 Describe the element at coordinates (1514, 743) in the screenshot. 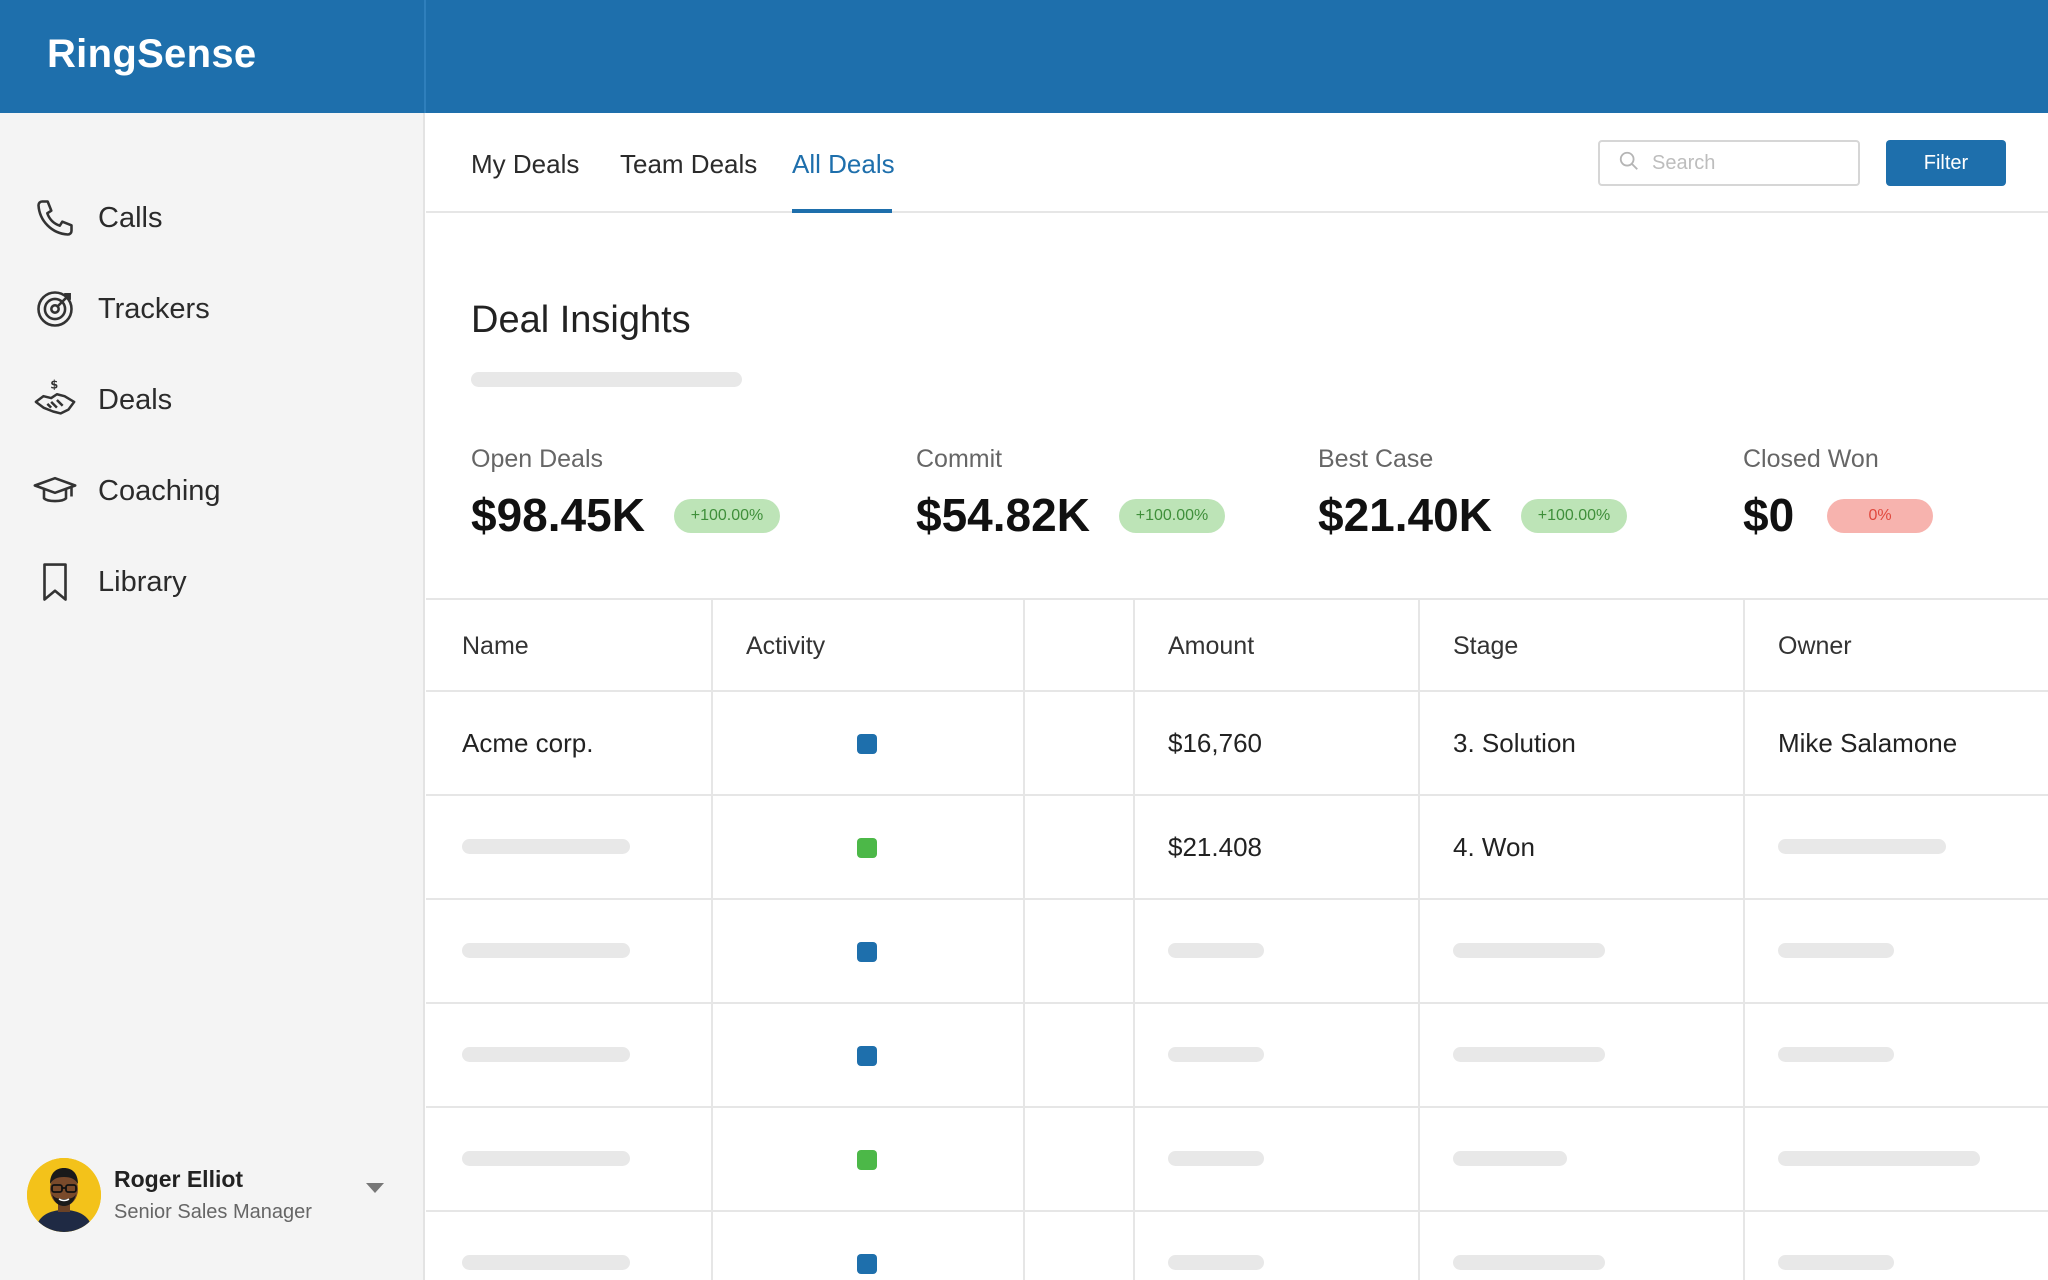

I see `table-cell-stage: 3. Solution` at that location.